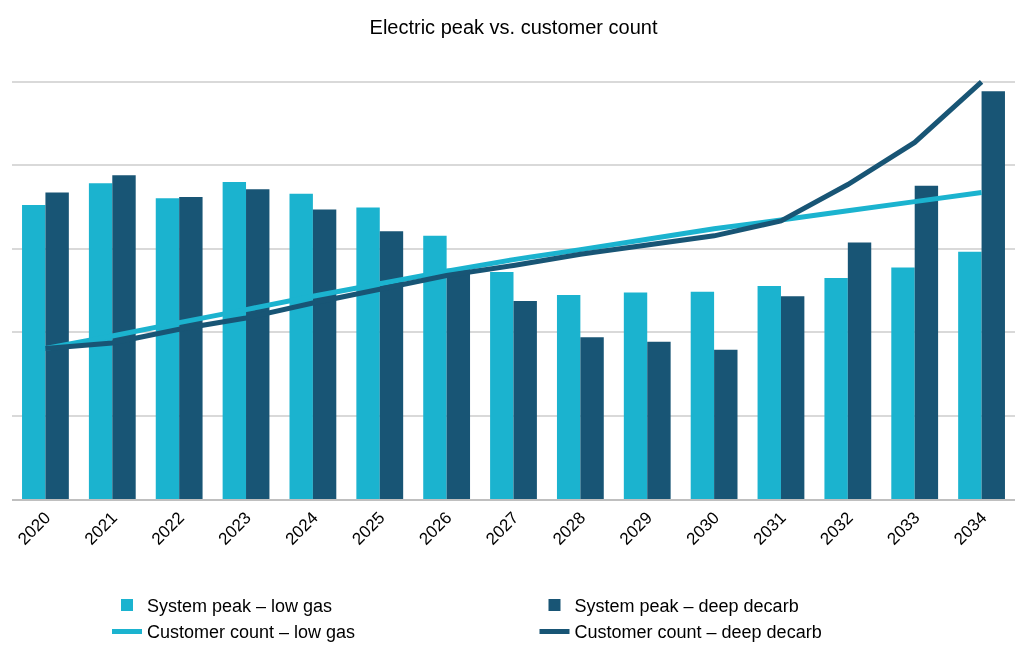  Describe the element at coordinates (240, 606) in the screenshot. I see `legend-label: System peak – low gas` at that location.